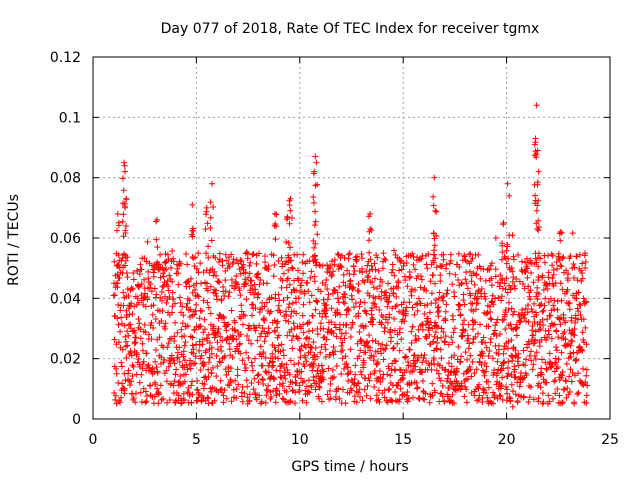 The width and height of the screenshot is (640, 484). What do you see at coordinates (349, 467) in the screenshot?
I see `x-axis-label: GPS time / hours` at bounding box center [349, 467].